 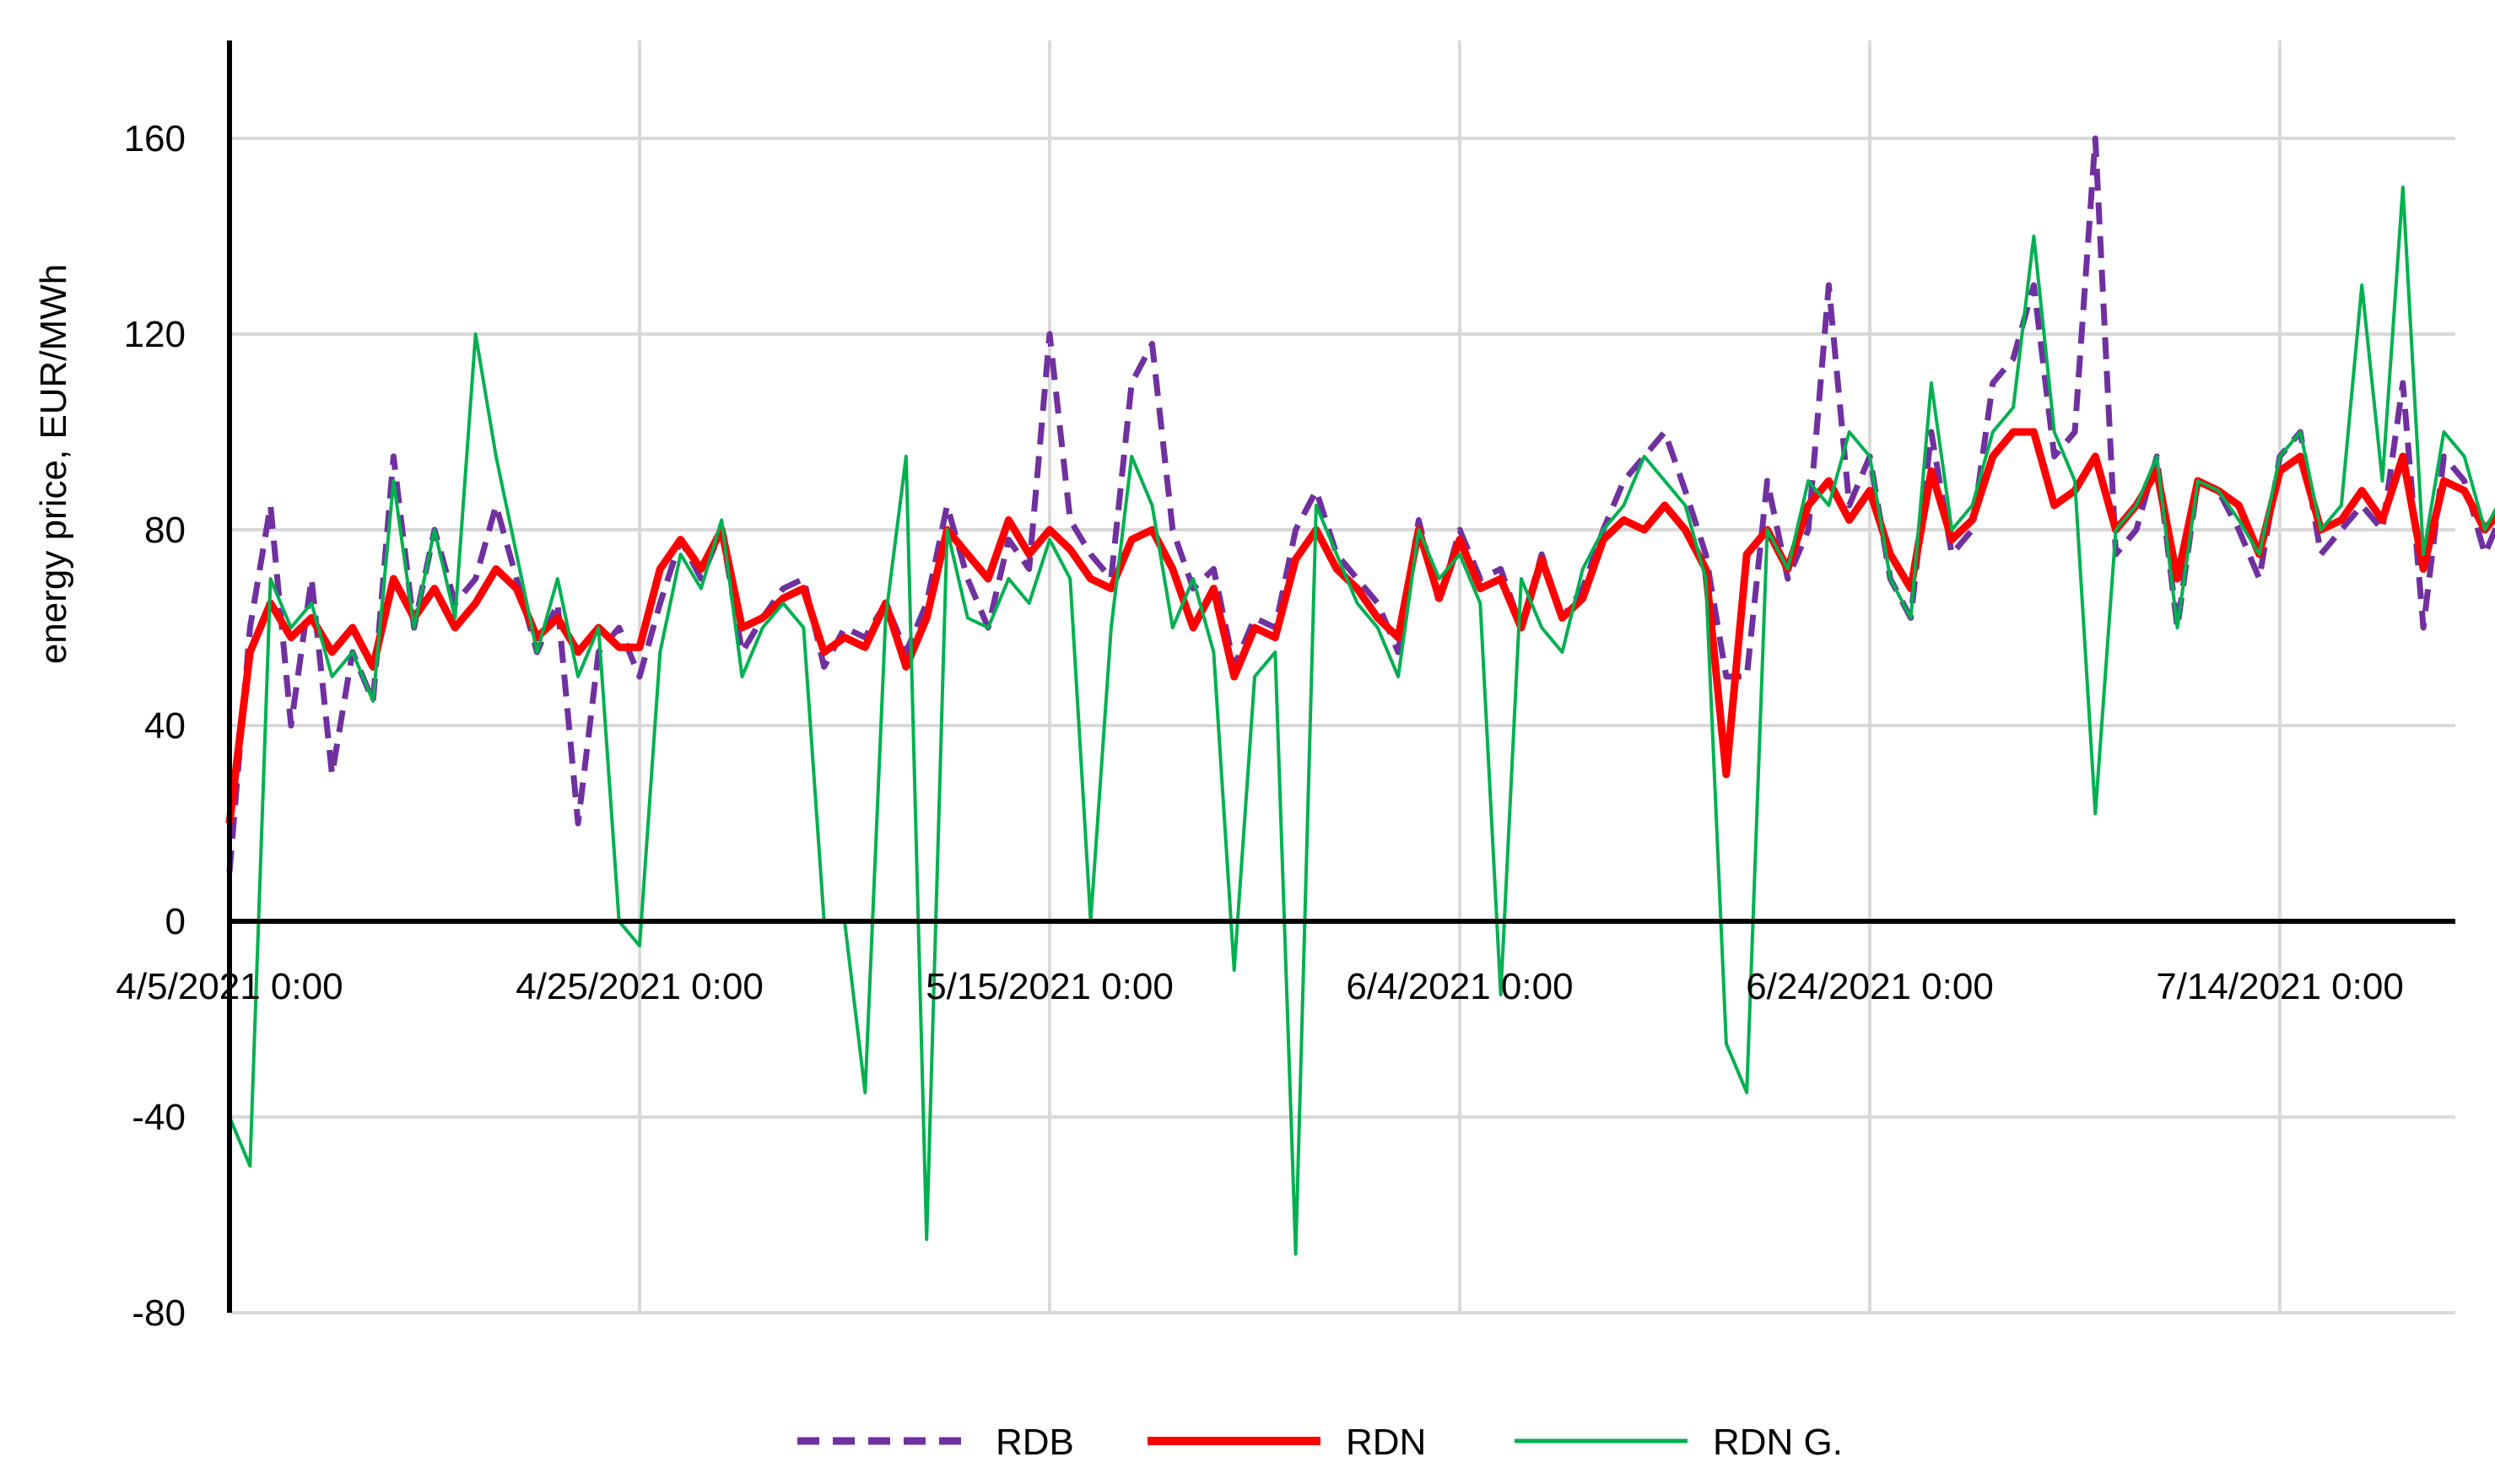 I want to click on y-tick-label: -80, so click(x=159, y=1313).